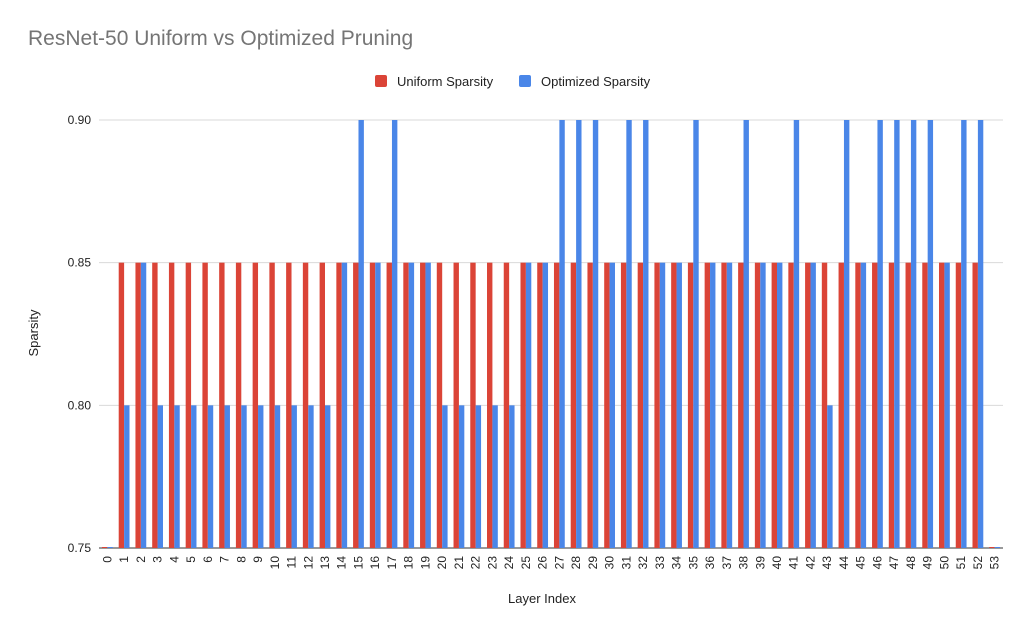 This screenshot has width=1024, height=630. Describe the element at coordinates (80, 263) in the screenshot. I see `y-tick-label: 0.85` at that location.